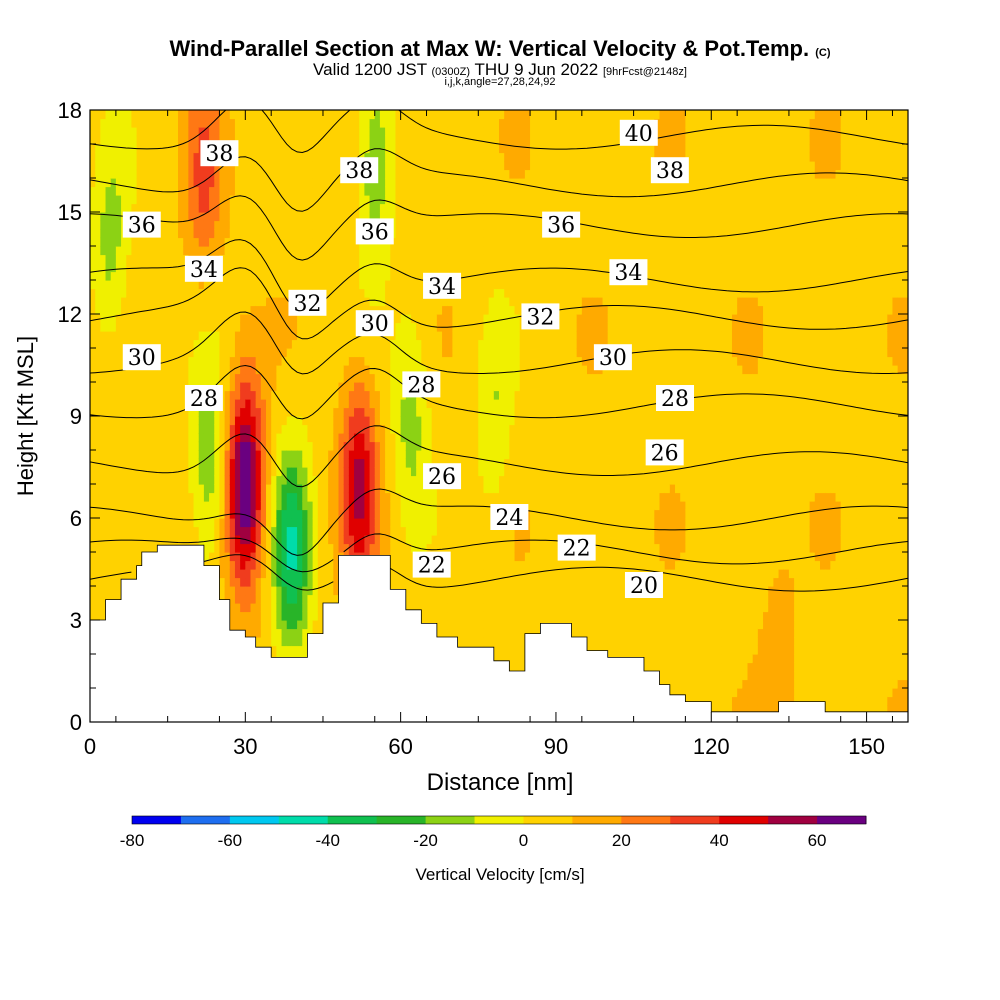  I want to click on subtitle-valid: Valid 1200 JST, so click(370, 69).